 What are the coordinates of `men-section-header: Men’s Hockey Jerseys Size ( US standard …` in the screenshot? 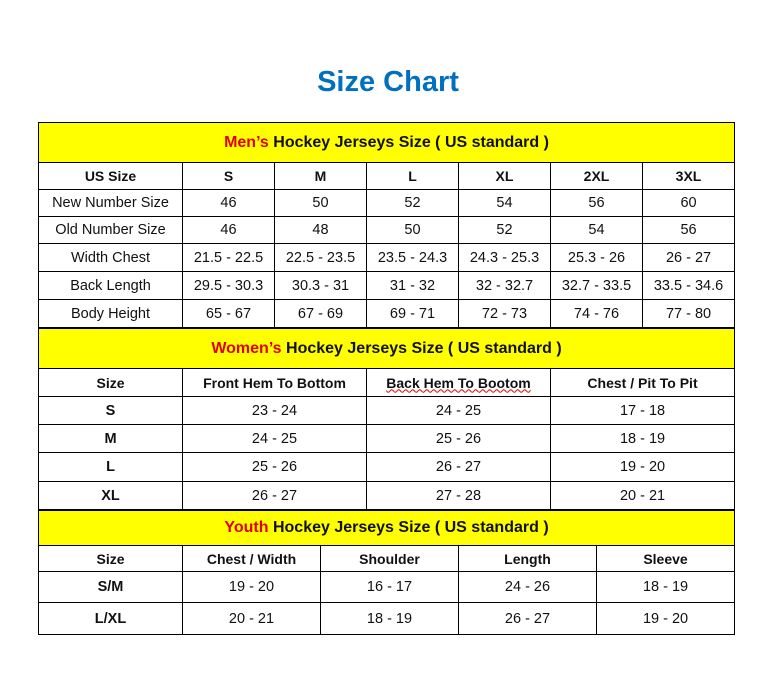 It's located at (386, 142).